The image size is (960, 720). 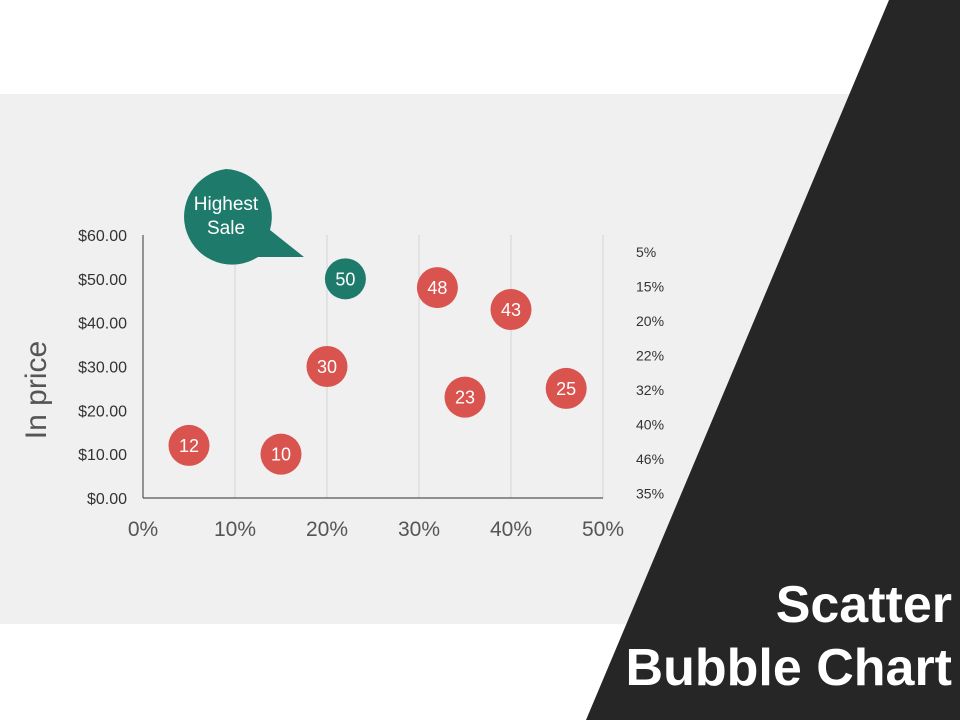 I want to click on right-label: 5%, so click(x=646, y=252).